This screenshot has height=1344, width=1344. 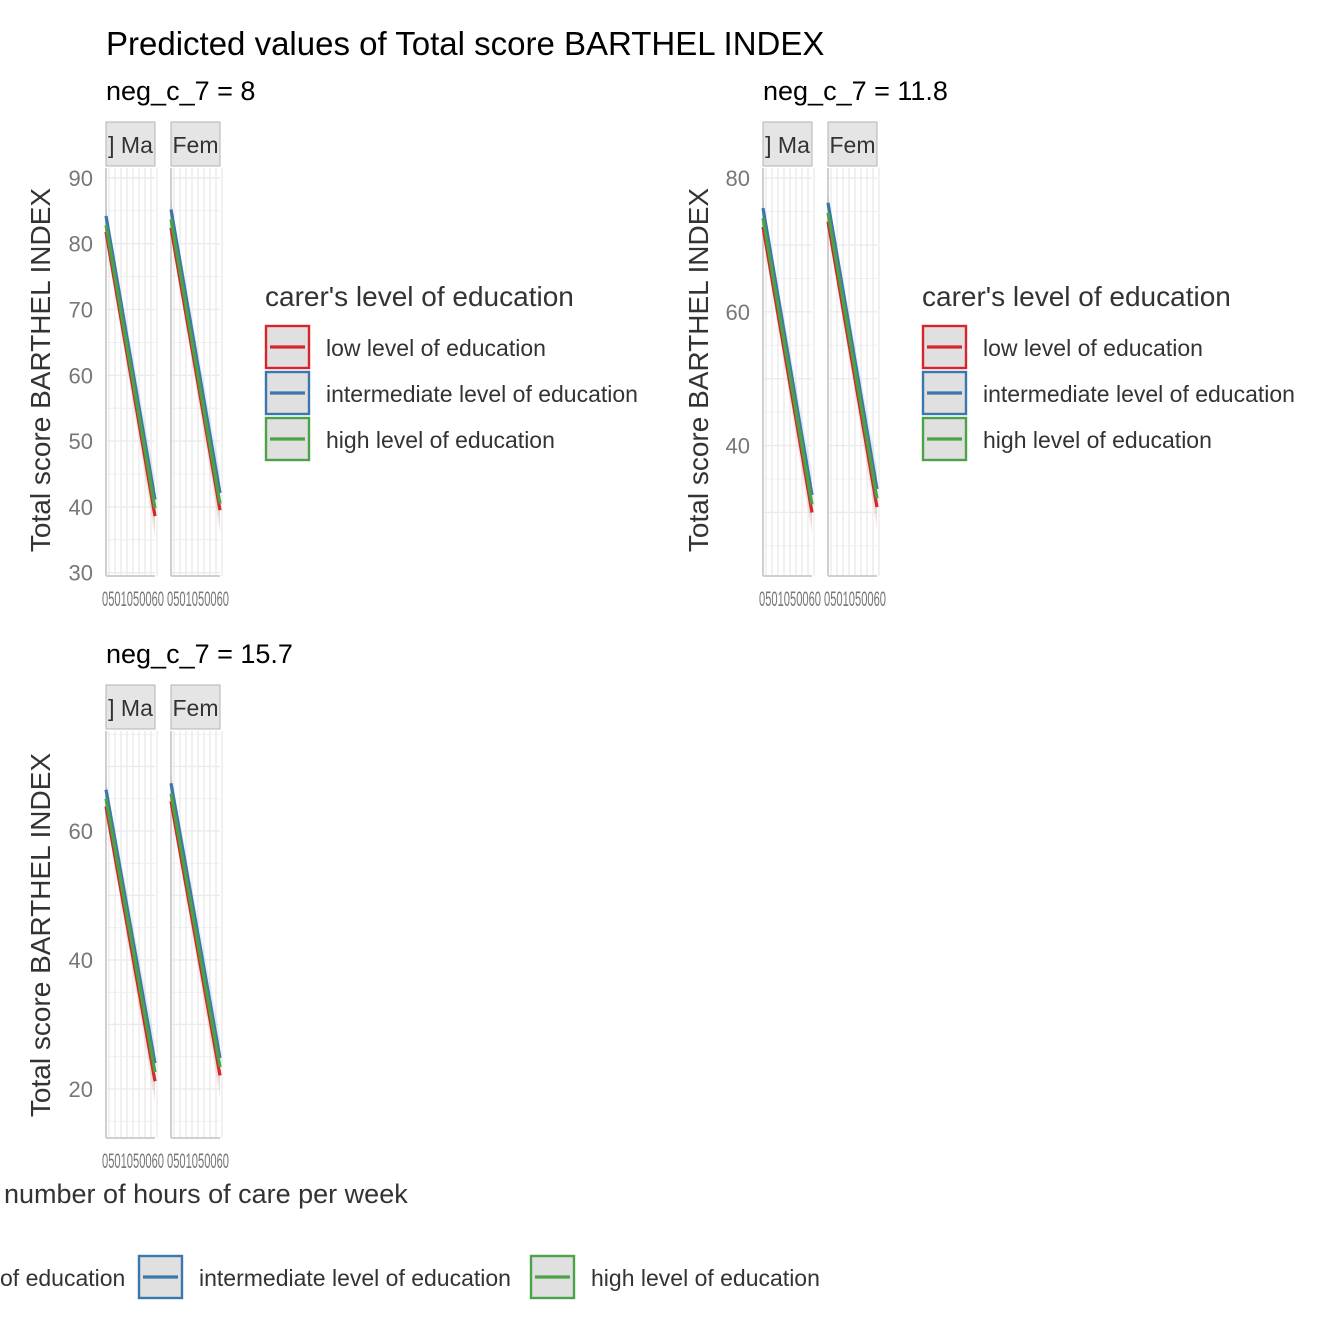 What do you see at coordinates (199, 654) in the screenshot?
I see `panel-title: neg_c_7 = 15.7` at bounding box center [199, 654].